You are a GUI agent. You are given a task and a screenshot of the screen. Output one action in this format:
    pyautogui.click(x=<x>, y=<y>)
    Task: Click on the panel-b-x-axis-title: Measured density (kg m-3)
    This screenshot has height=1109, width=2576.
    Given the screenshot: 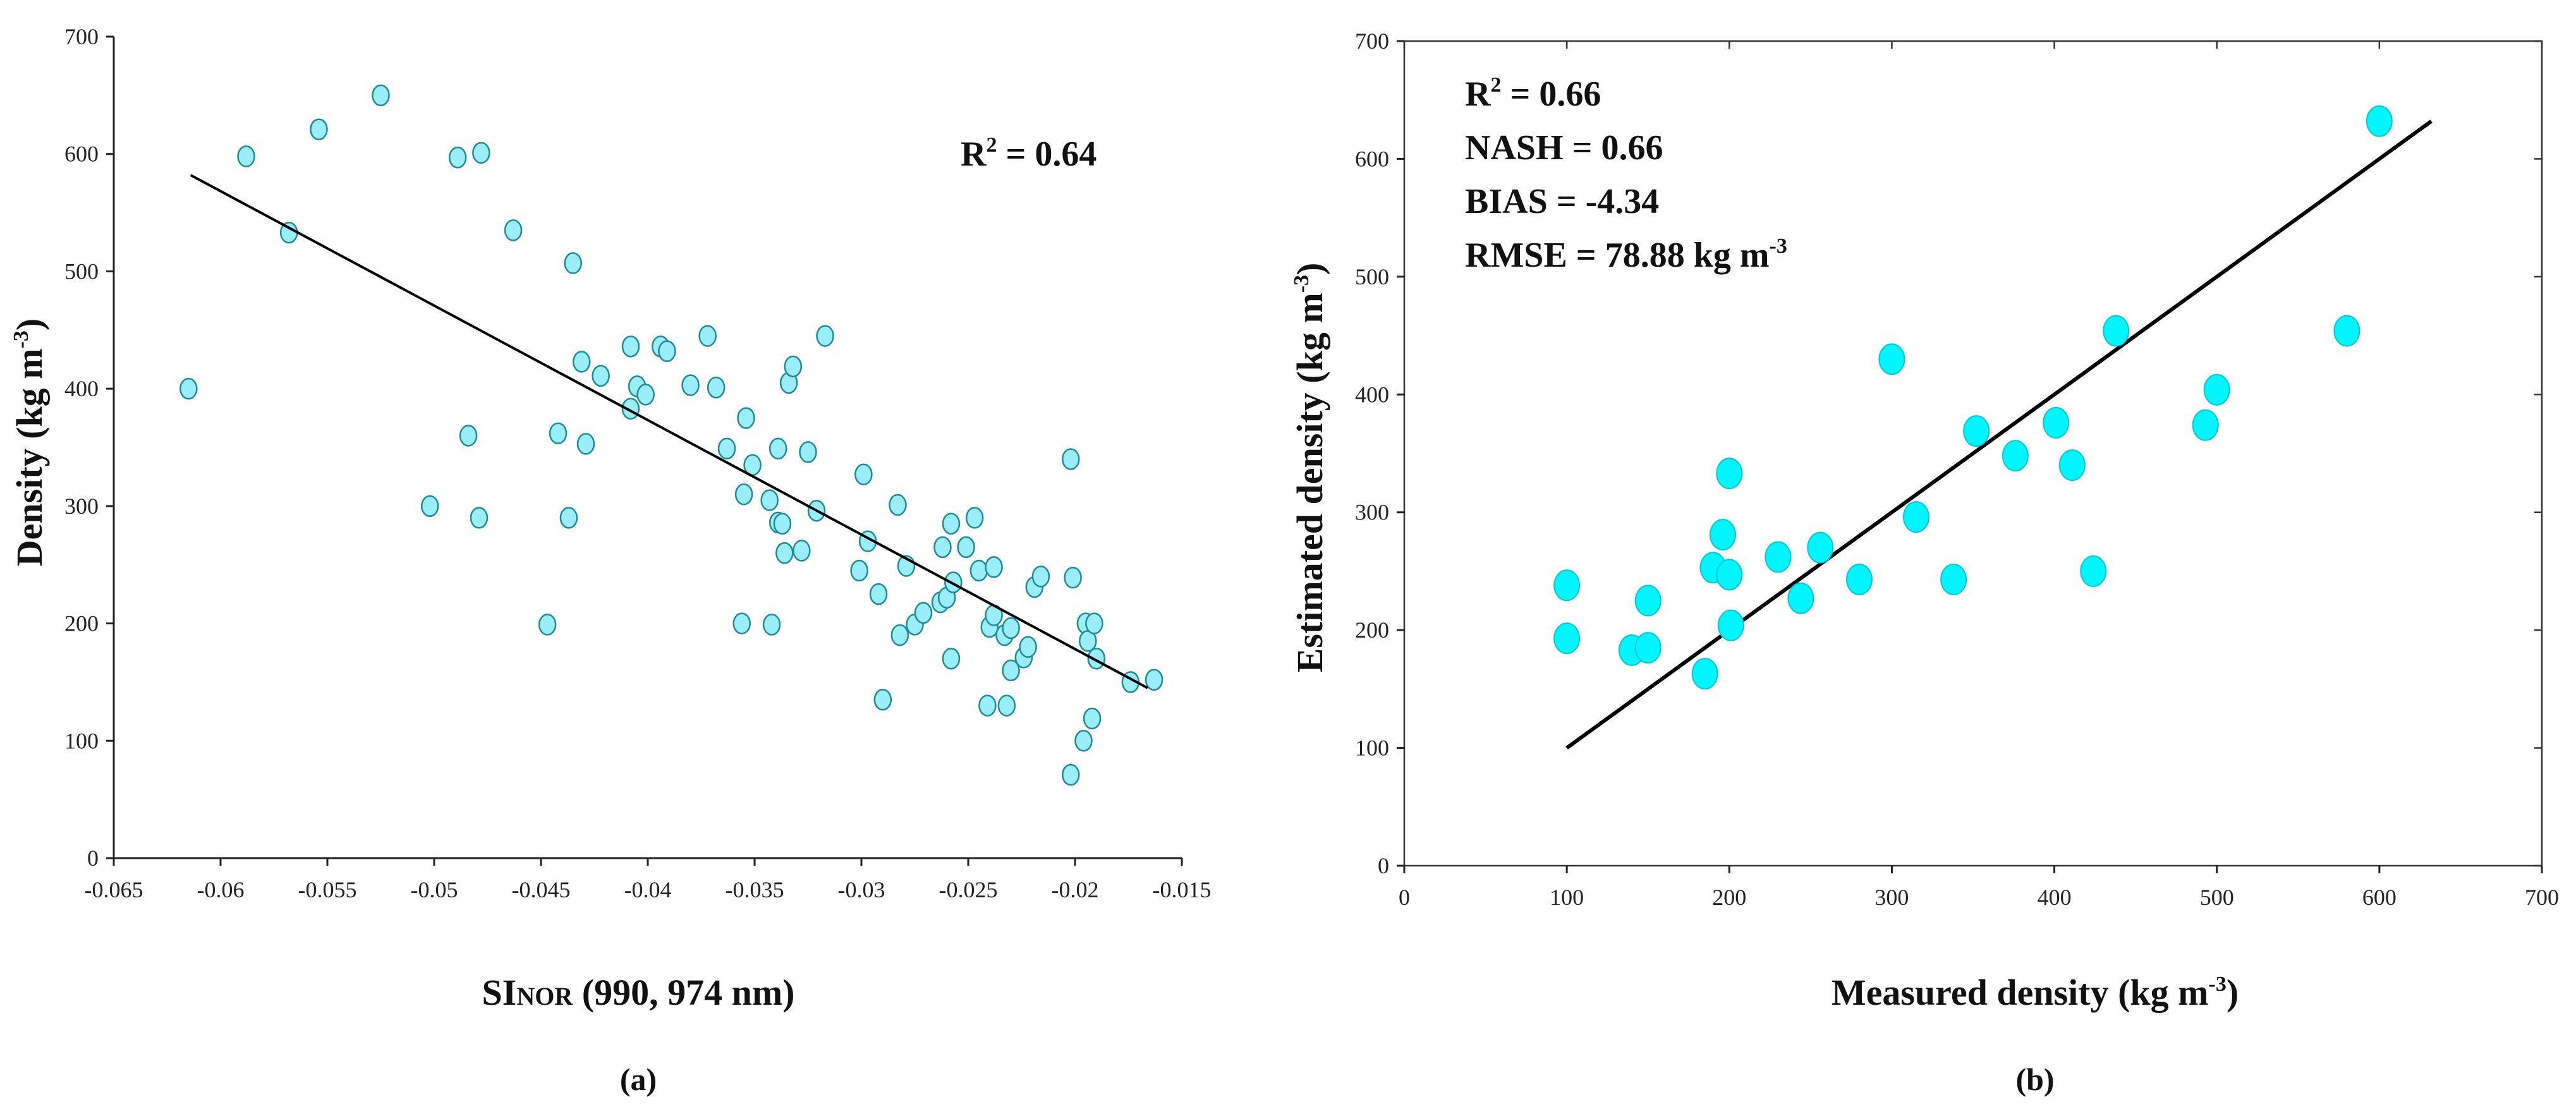 What is the action you would take?
    pyautogui.click(x=2036, y=992)
    